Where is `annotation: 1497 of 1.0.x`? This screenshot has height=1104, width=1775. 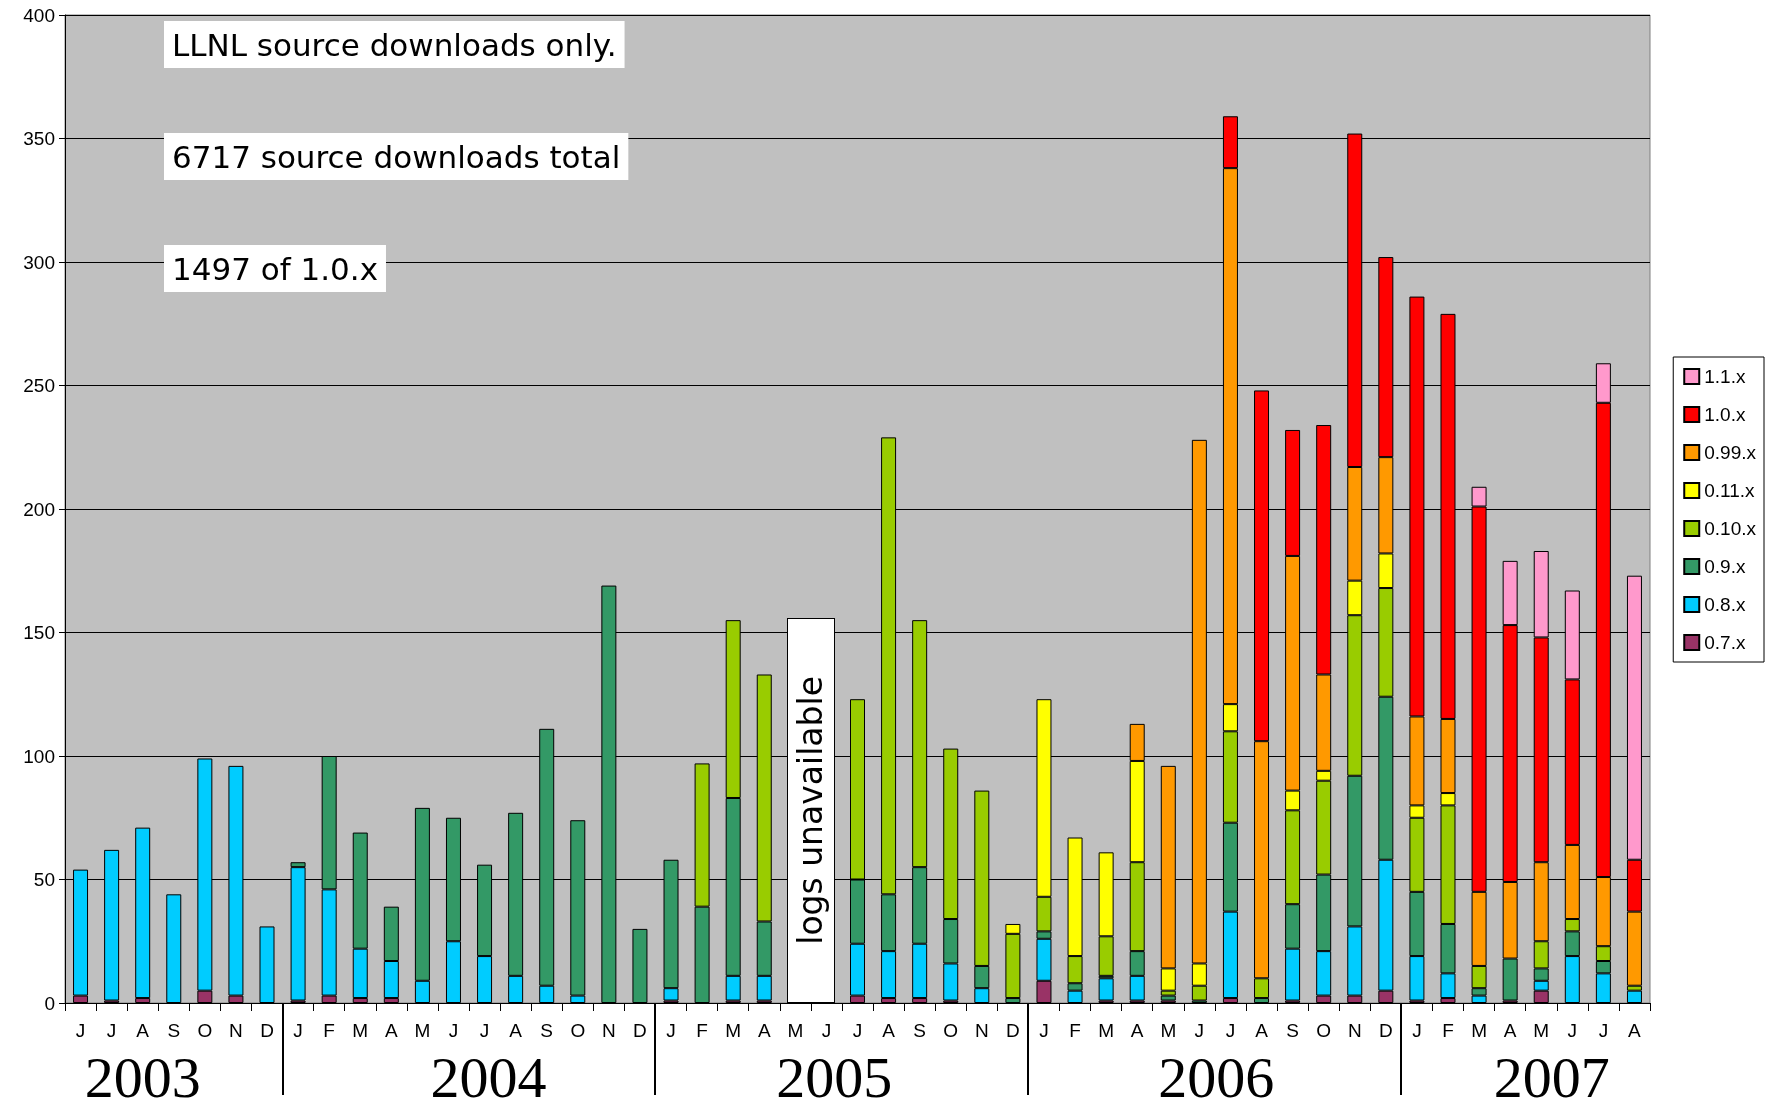 annotation: 1497 of 1.0.x is located at coordinates (275, 268).